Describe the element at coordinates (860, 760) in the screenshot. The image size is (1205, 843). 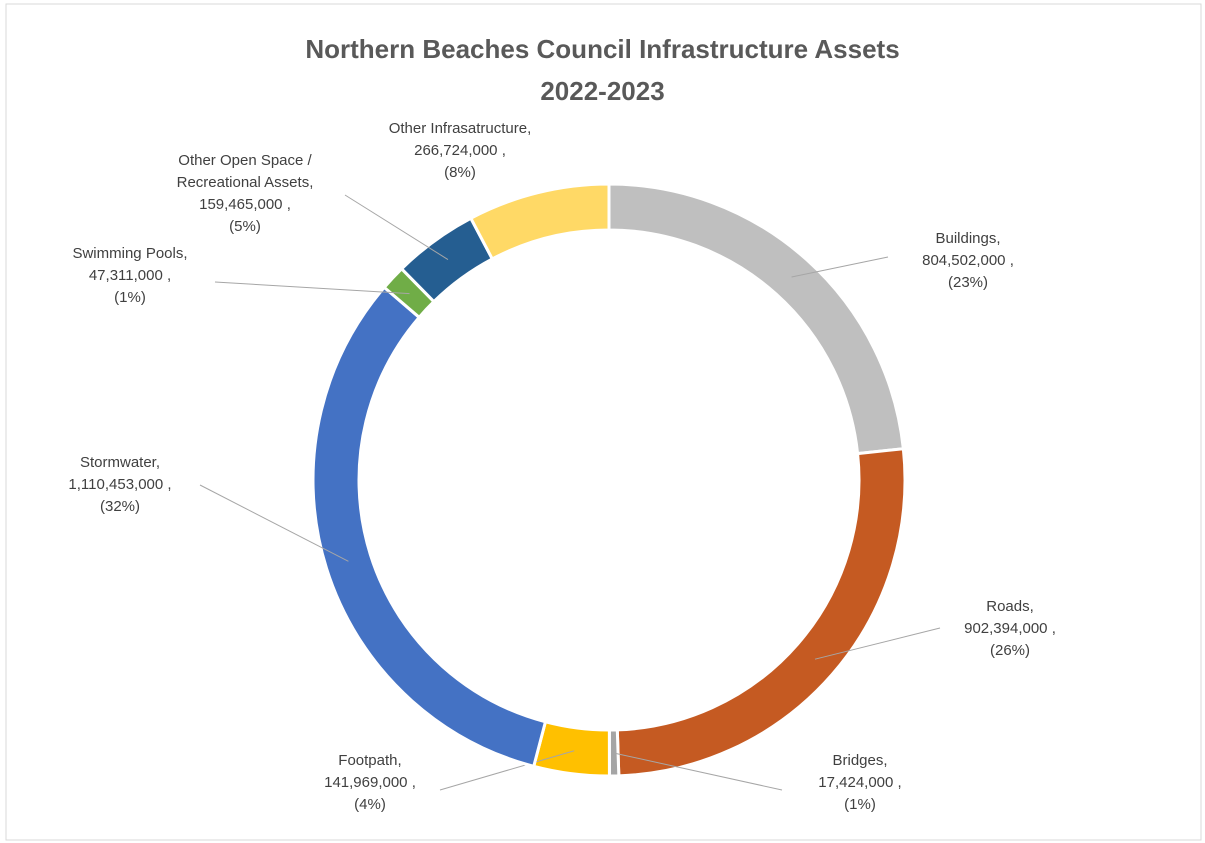
I see `category-label: Bridges,` at that location.